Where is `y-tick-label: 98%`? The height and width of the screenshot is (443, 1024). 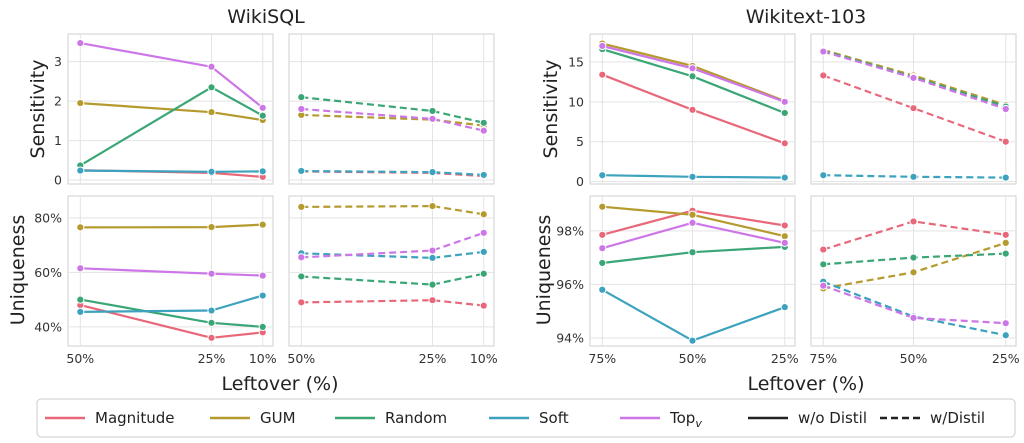 y-tick-label: 98% is located at coordinates (570, 230).